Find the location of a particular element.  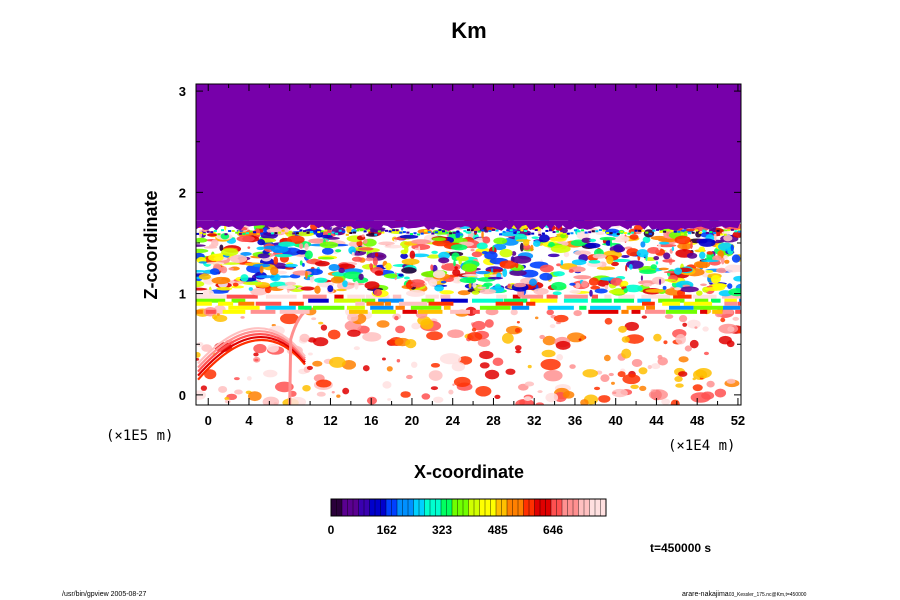

y-tick-label: 0 is located at coordinates (182, 395).